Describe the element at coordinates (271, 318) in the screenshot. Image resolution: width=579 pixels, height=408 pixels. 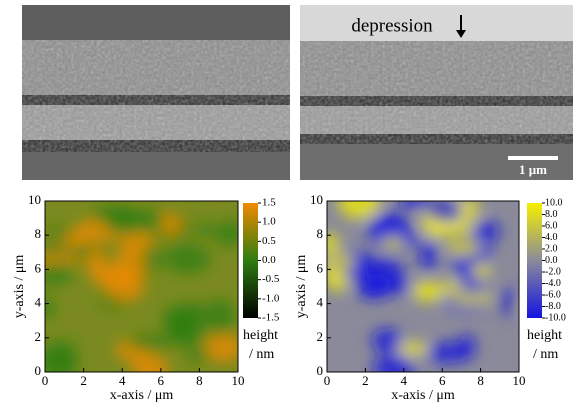
I see `colorbar-tick-label: -1.5` at that location.